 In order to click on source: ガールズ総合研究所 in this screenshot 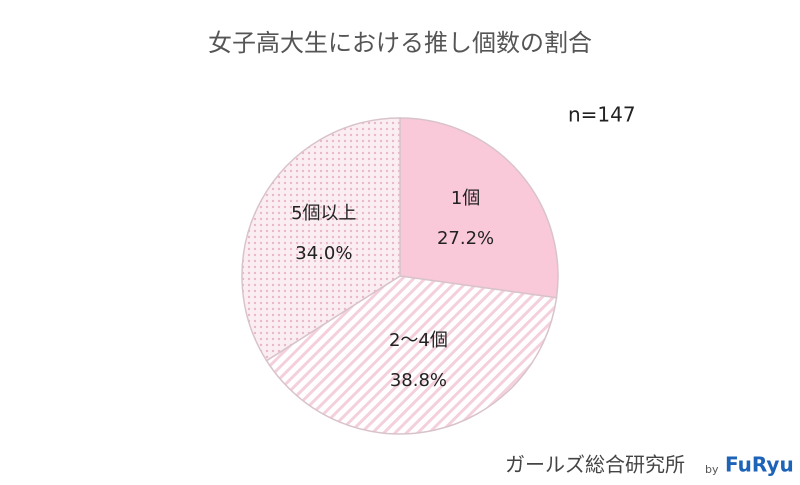, I will do `click(595, 465)`.